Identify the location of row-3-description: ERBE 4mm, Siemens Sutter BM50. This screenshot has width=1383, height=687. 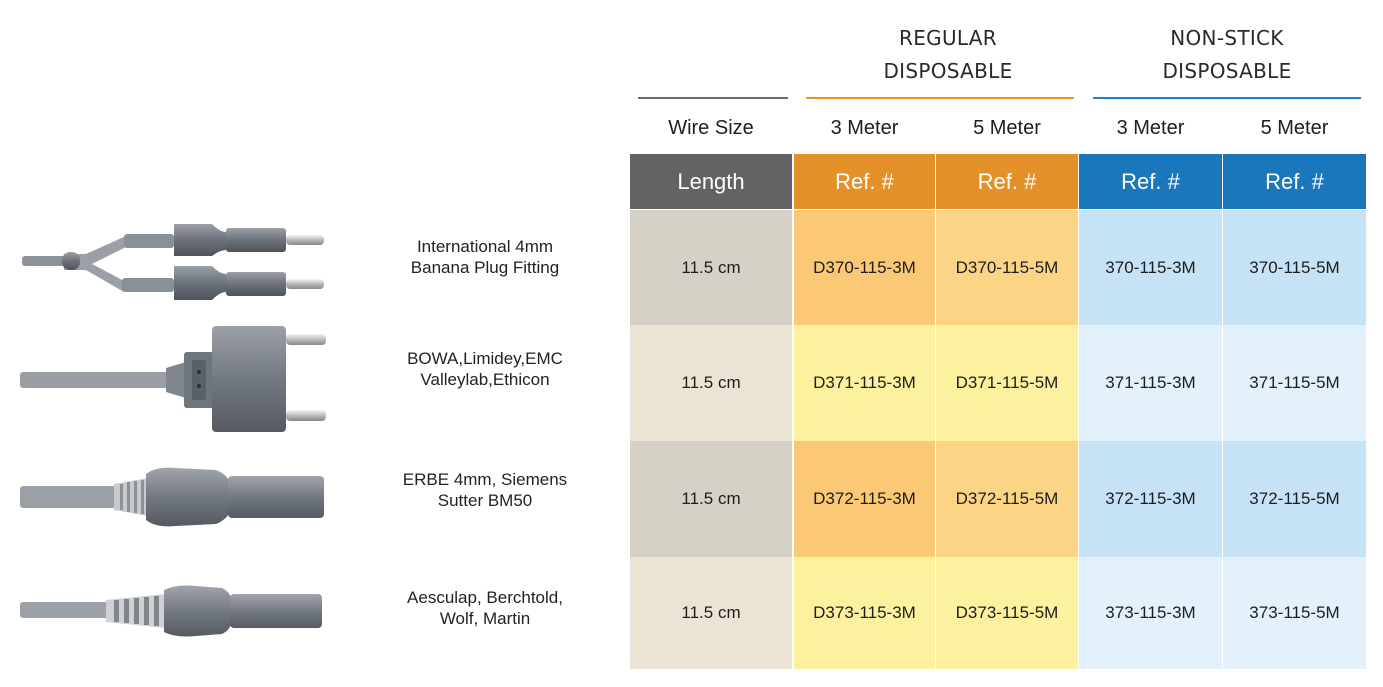
(485, 490).